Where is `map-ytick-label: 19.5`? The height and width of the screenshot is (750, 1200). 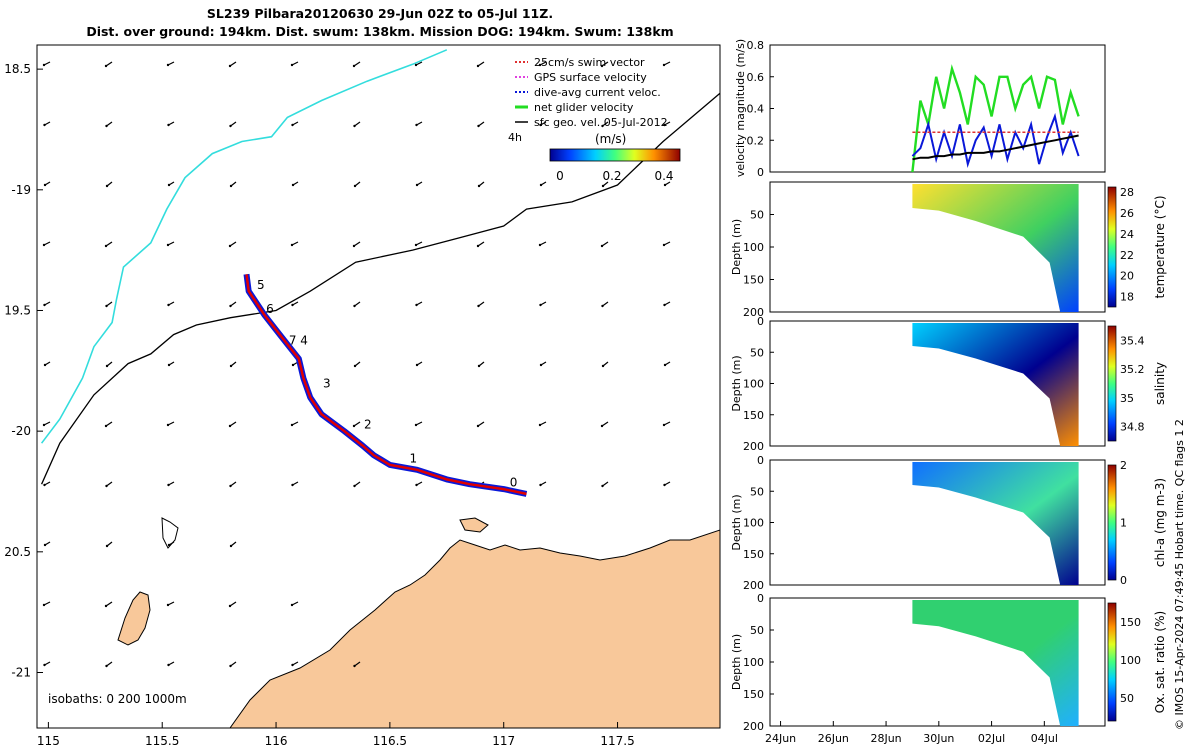 map-ytick-label: 19.5 is located at coordinates (17, 310).